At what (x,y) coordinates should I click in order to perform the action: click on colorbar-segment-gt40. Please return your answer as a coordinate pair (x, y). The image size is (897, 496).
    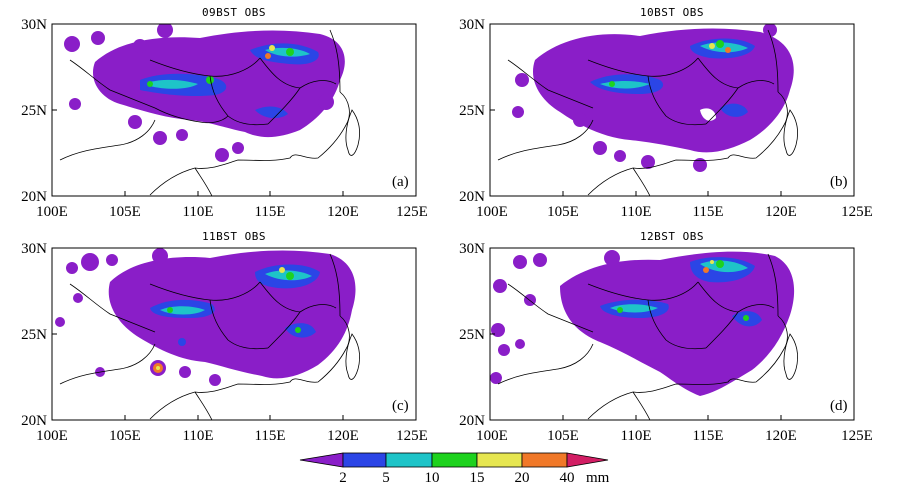
    Looking at the image, I should click on (587, 460).